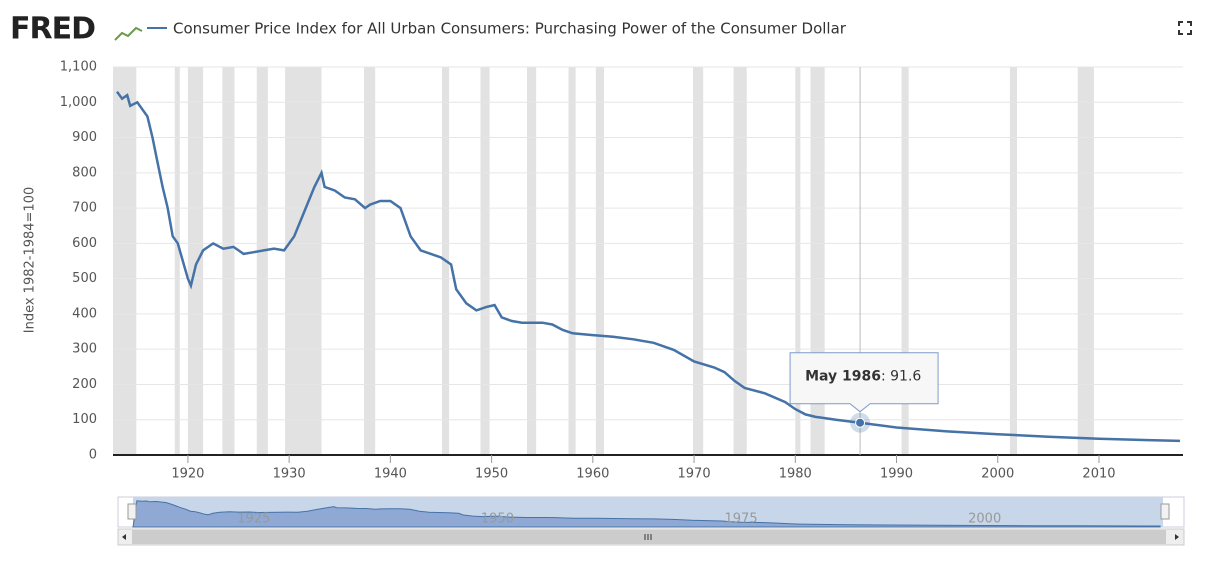 Image resolution: width=1224 pixels, height=576 pixels. Describe the element at coordinates (187, 474) in the screenshot. I see `x-tick-label: 1920` at that location.